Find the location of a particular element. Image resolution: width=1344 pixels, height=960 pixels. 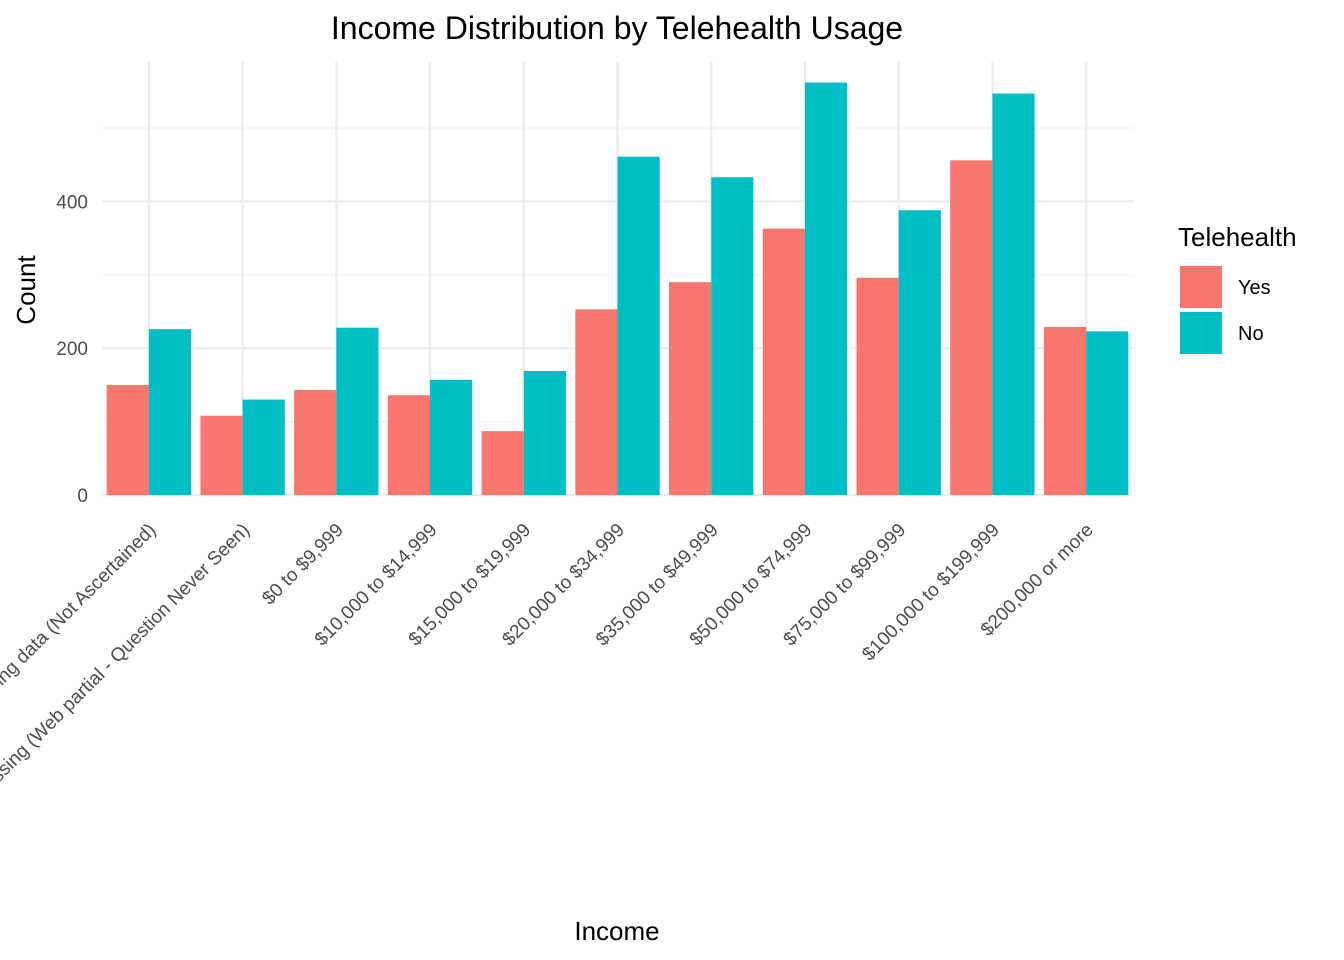

x-axis-title: Income is located at coordinates (616, 931).